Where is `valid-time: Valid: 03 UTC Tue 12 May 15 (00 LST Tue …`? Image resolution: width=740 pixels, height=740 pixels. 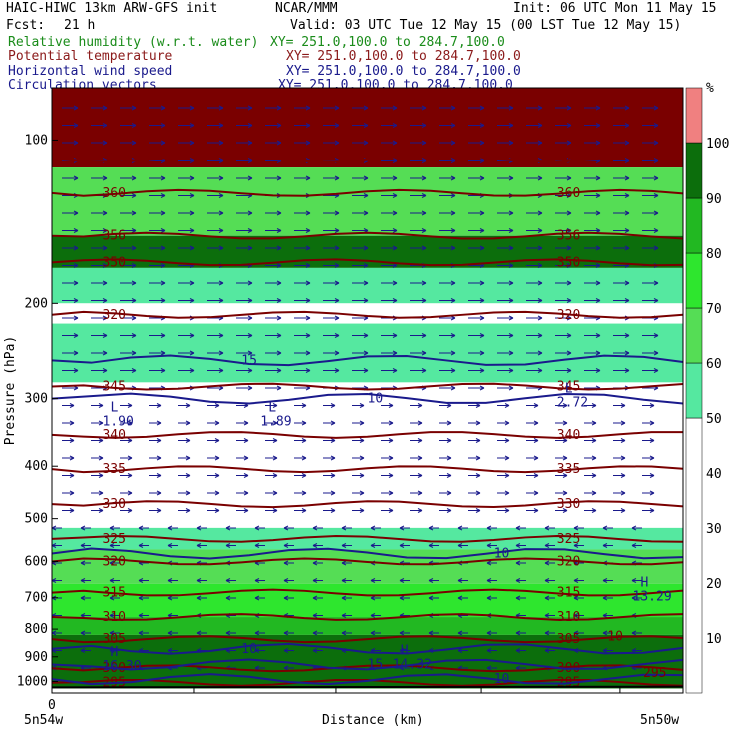 valid-time: Valid: 03 UTC Tue 12 May 15 (00 LST Tue … is located at coordinates (486, 25).